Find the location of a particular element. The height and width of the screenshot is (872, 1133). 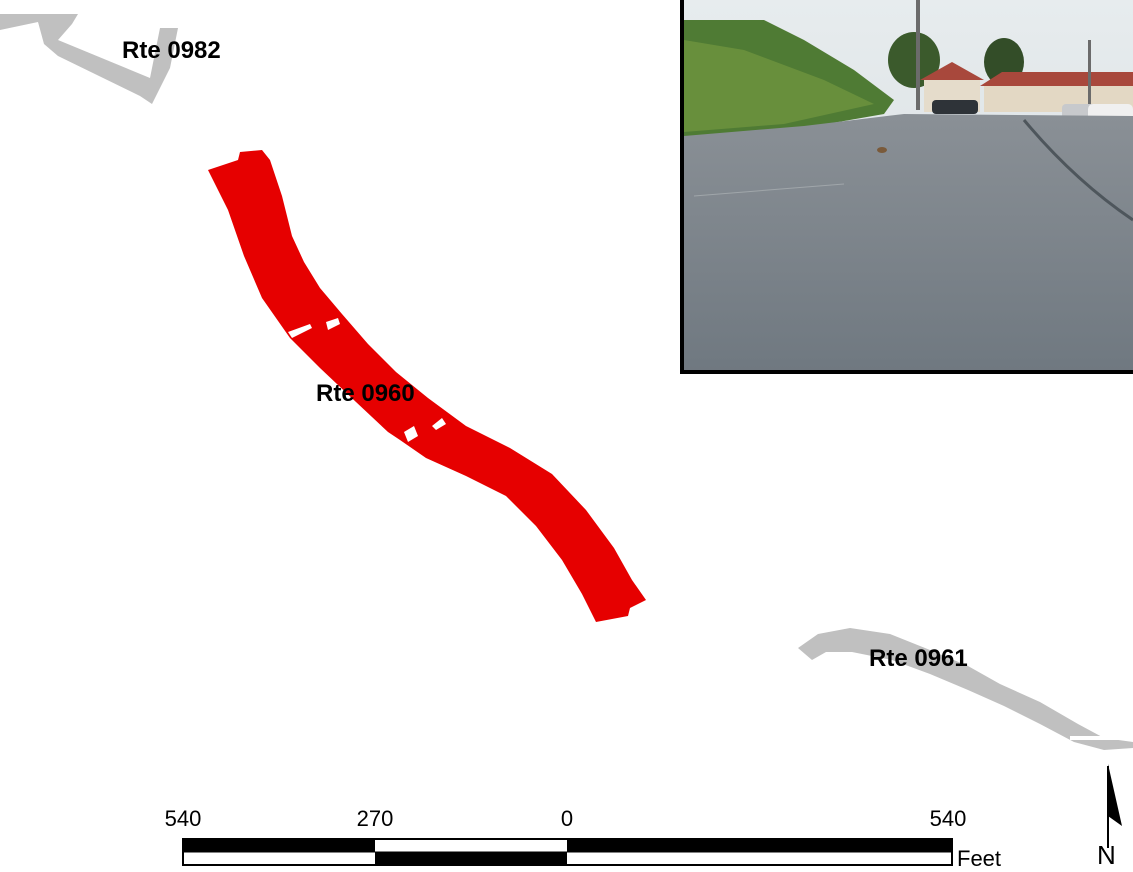

scale-tick-label: 270 is located at coordinates (375, 818).